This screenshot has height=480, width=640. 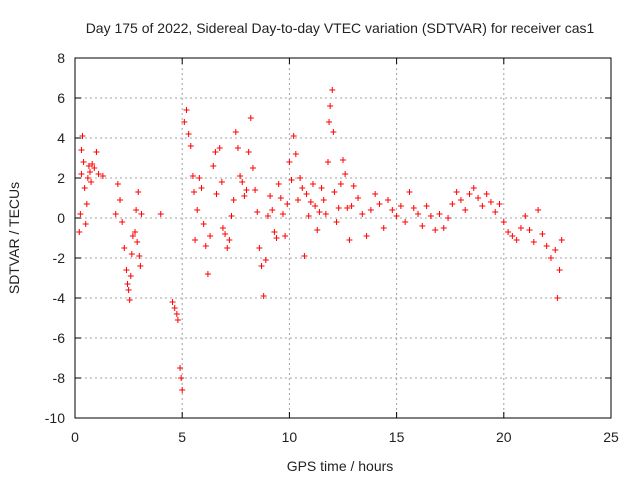 What do you see at coordinates (55, 418) in the screenshot?
I see `y-tick-label: -10` at bounding box center [55, 418].